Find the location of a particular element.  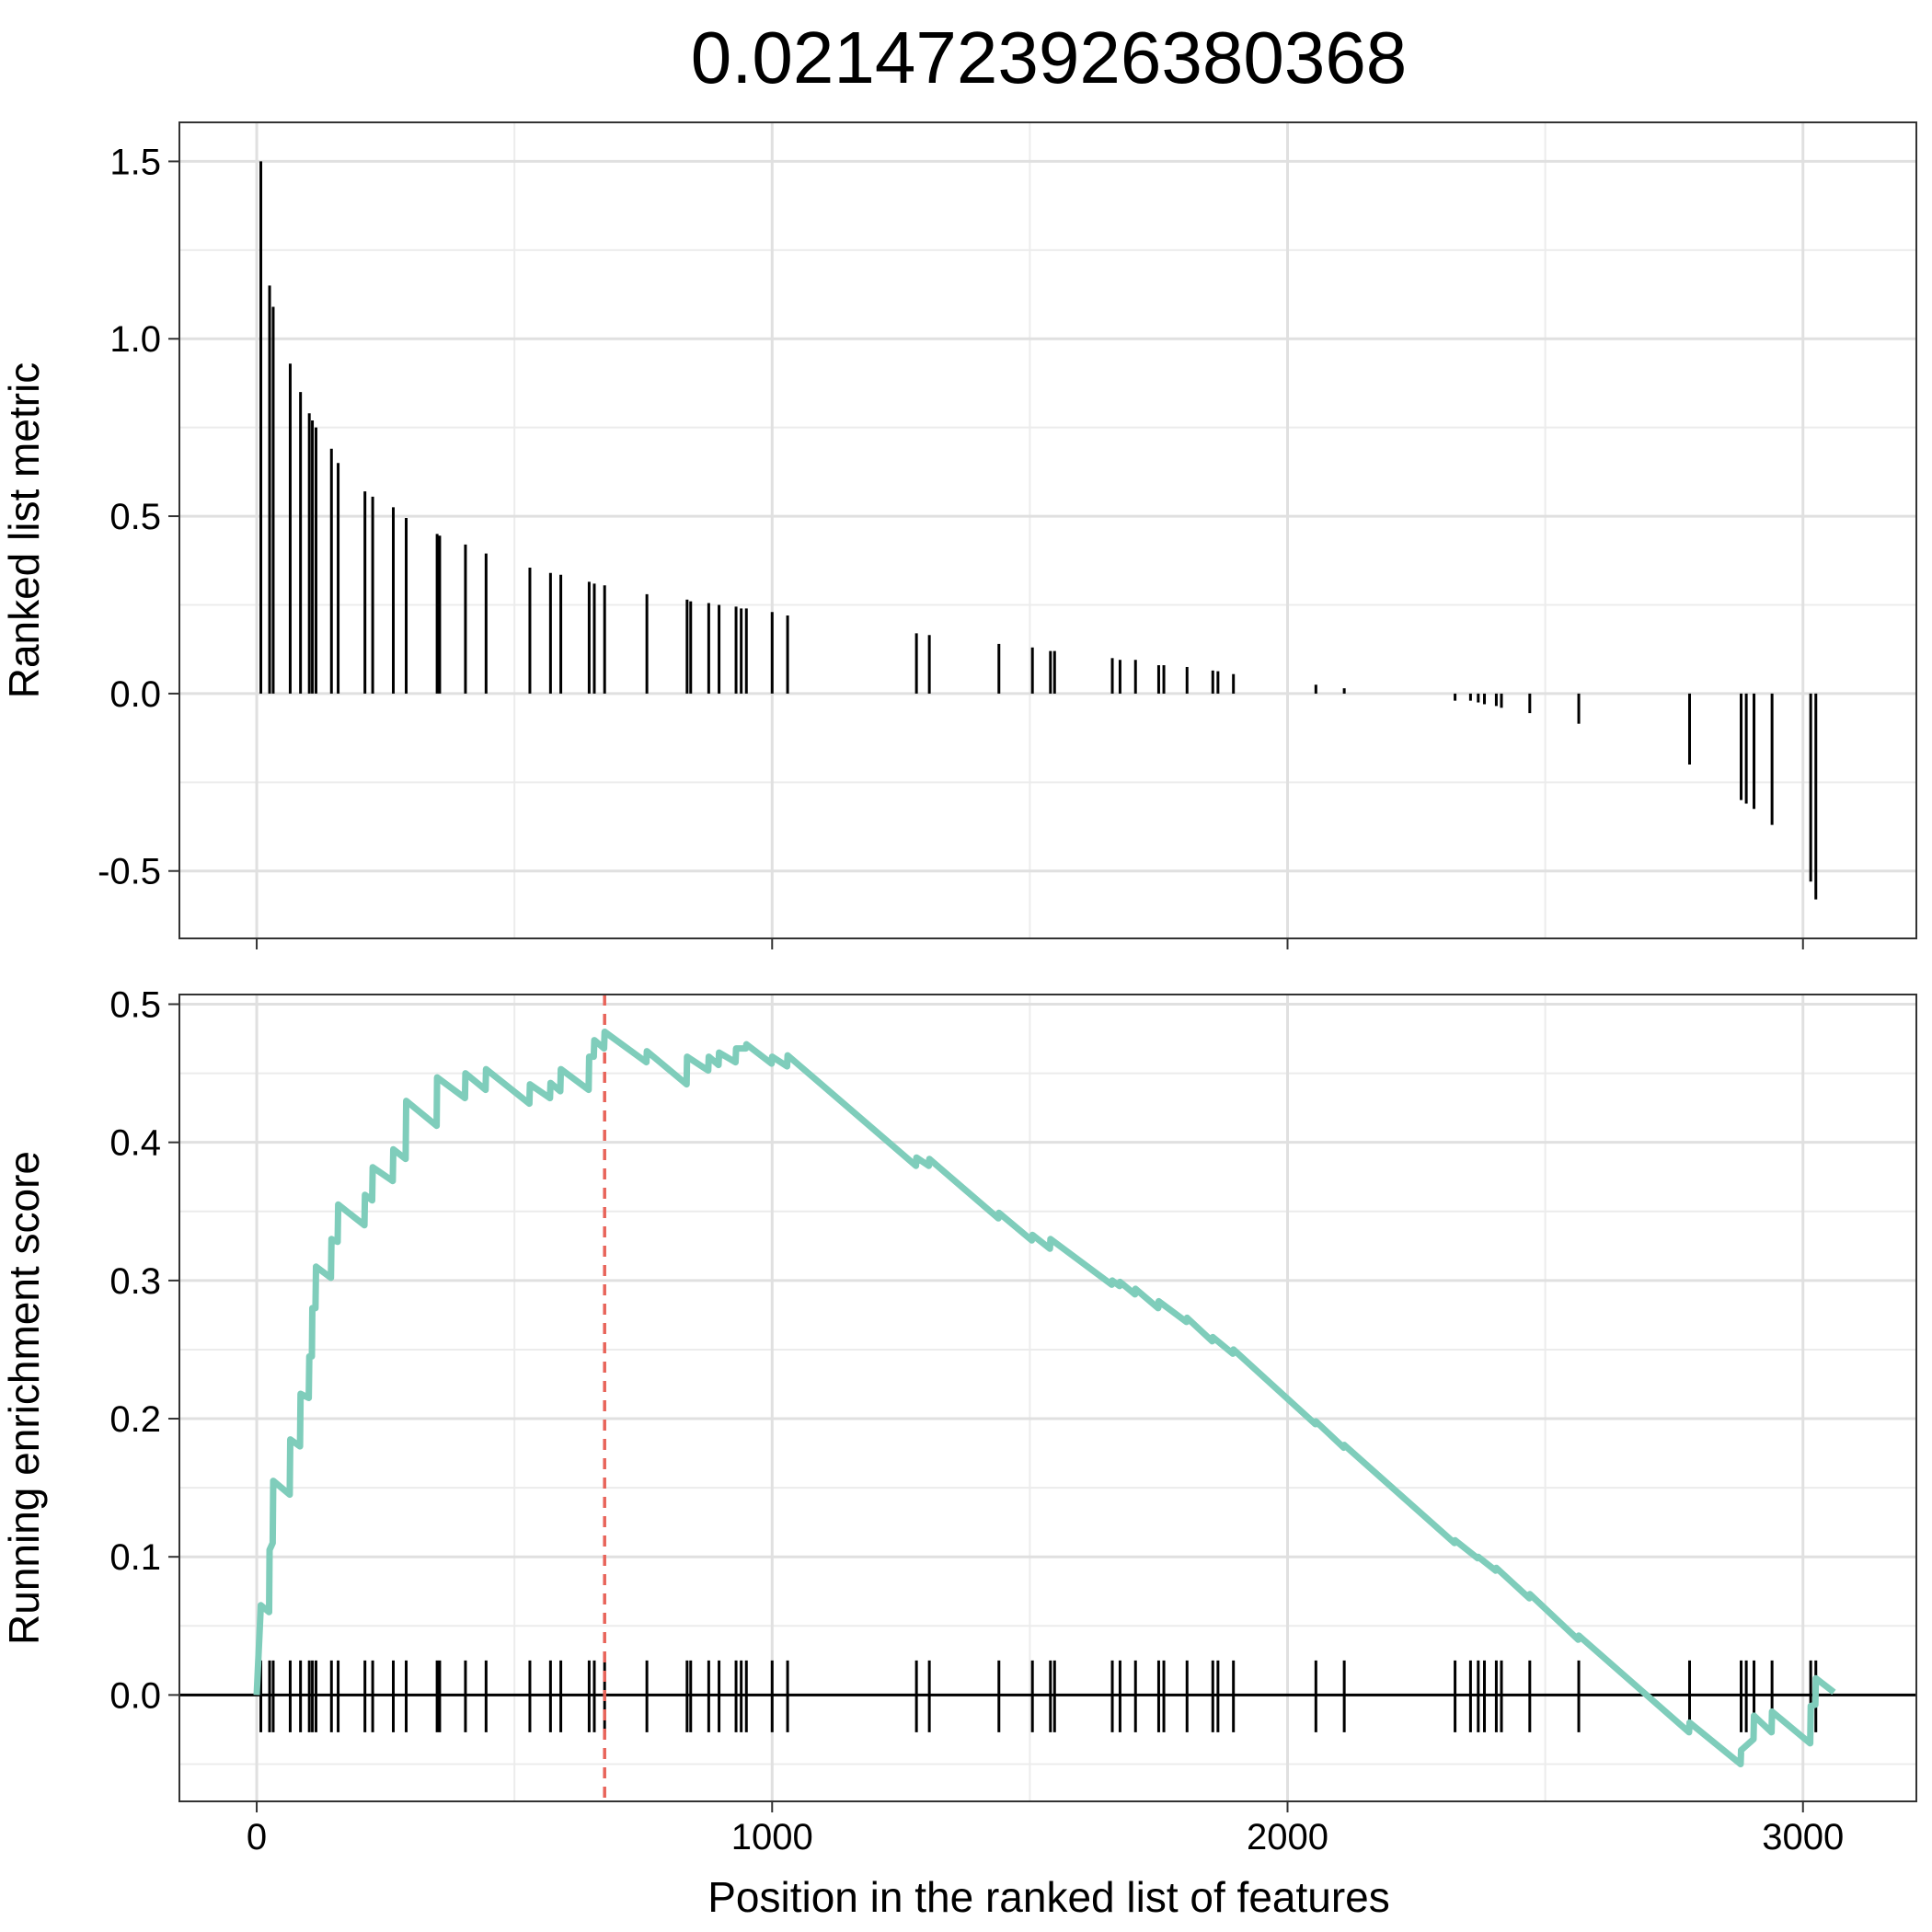

y-tick-label: 0.3 is located at coordinates (135, 1281).